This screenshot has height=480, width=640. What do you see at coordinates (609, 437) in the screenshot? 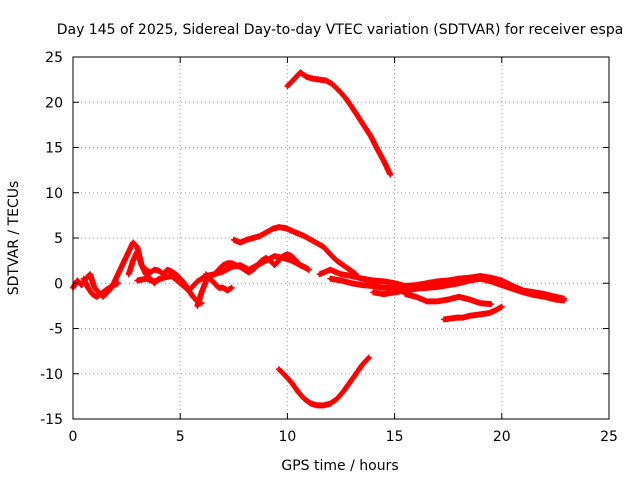
I see `x-tick-label: 25` at bounding box center [609, 437].